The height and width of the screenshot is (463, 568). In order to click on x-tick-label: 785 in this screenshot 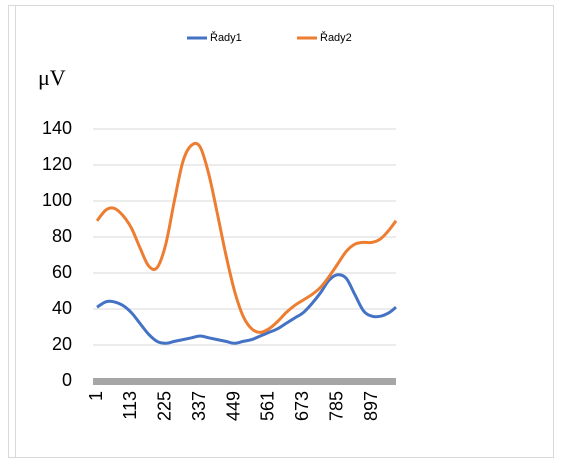, I will do `click(336, 406)`.